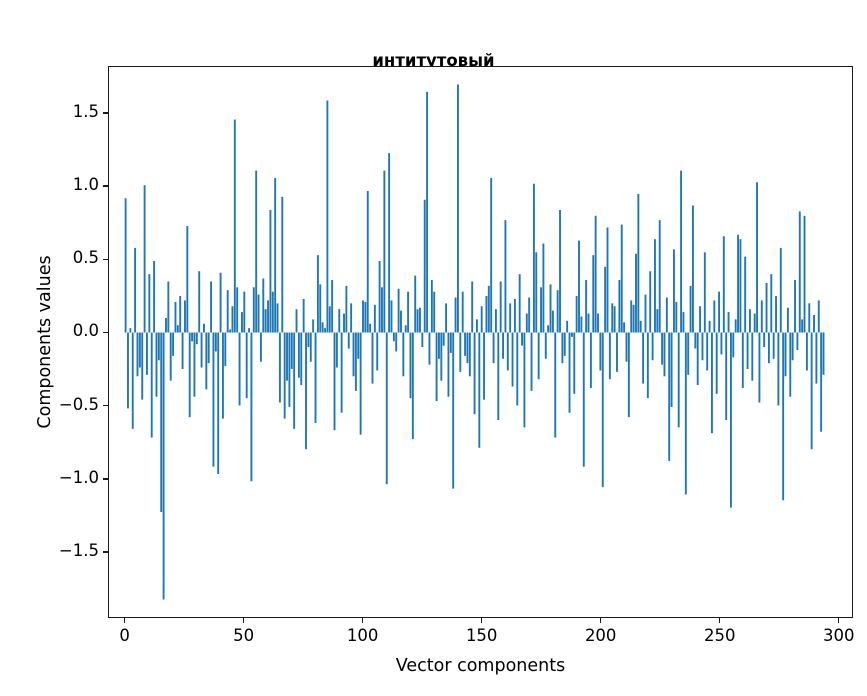 The height and width of the screenshot is (696, 867). I want to click on x-tick-label: 300, so click(838, 635).